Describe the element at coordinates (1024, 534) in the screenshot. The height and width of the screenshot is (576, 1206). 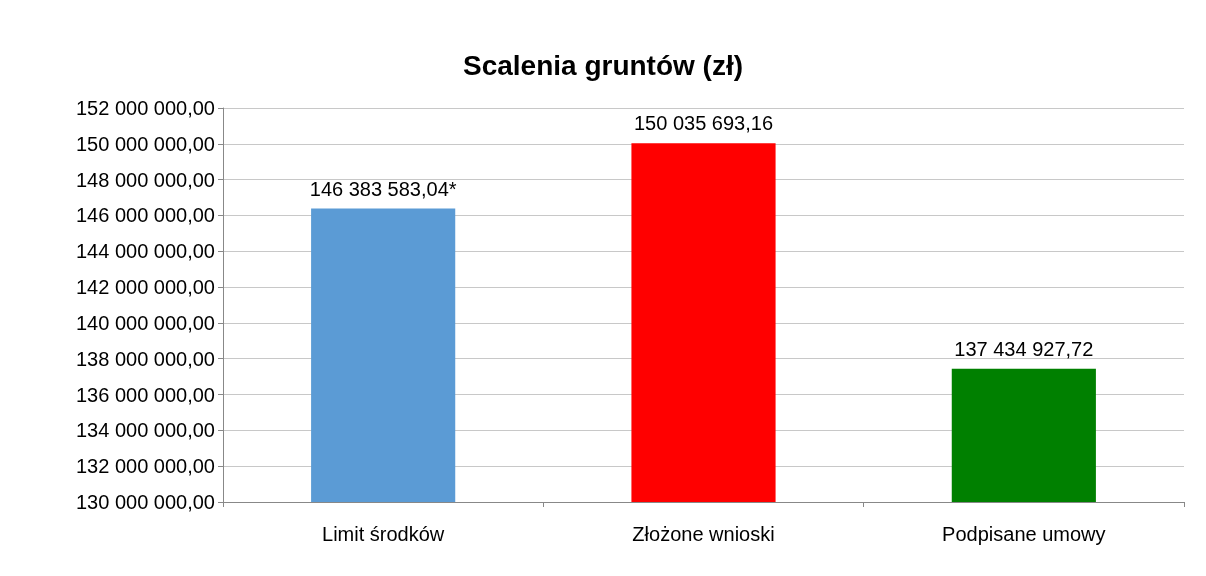
I see `x-tick-label: Podpisane umowy` at that location.